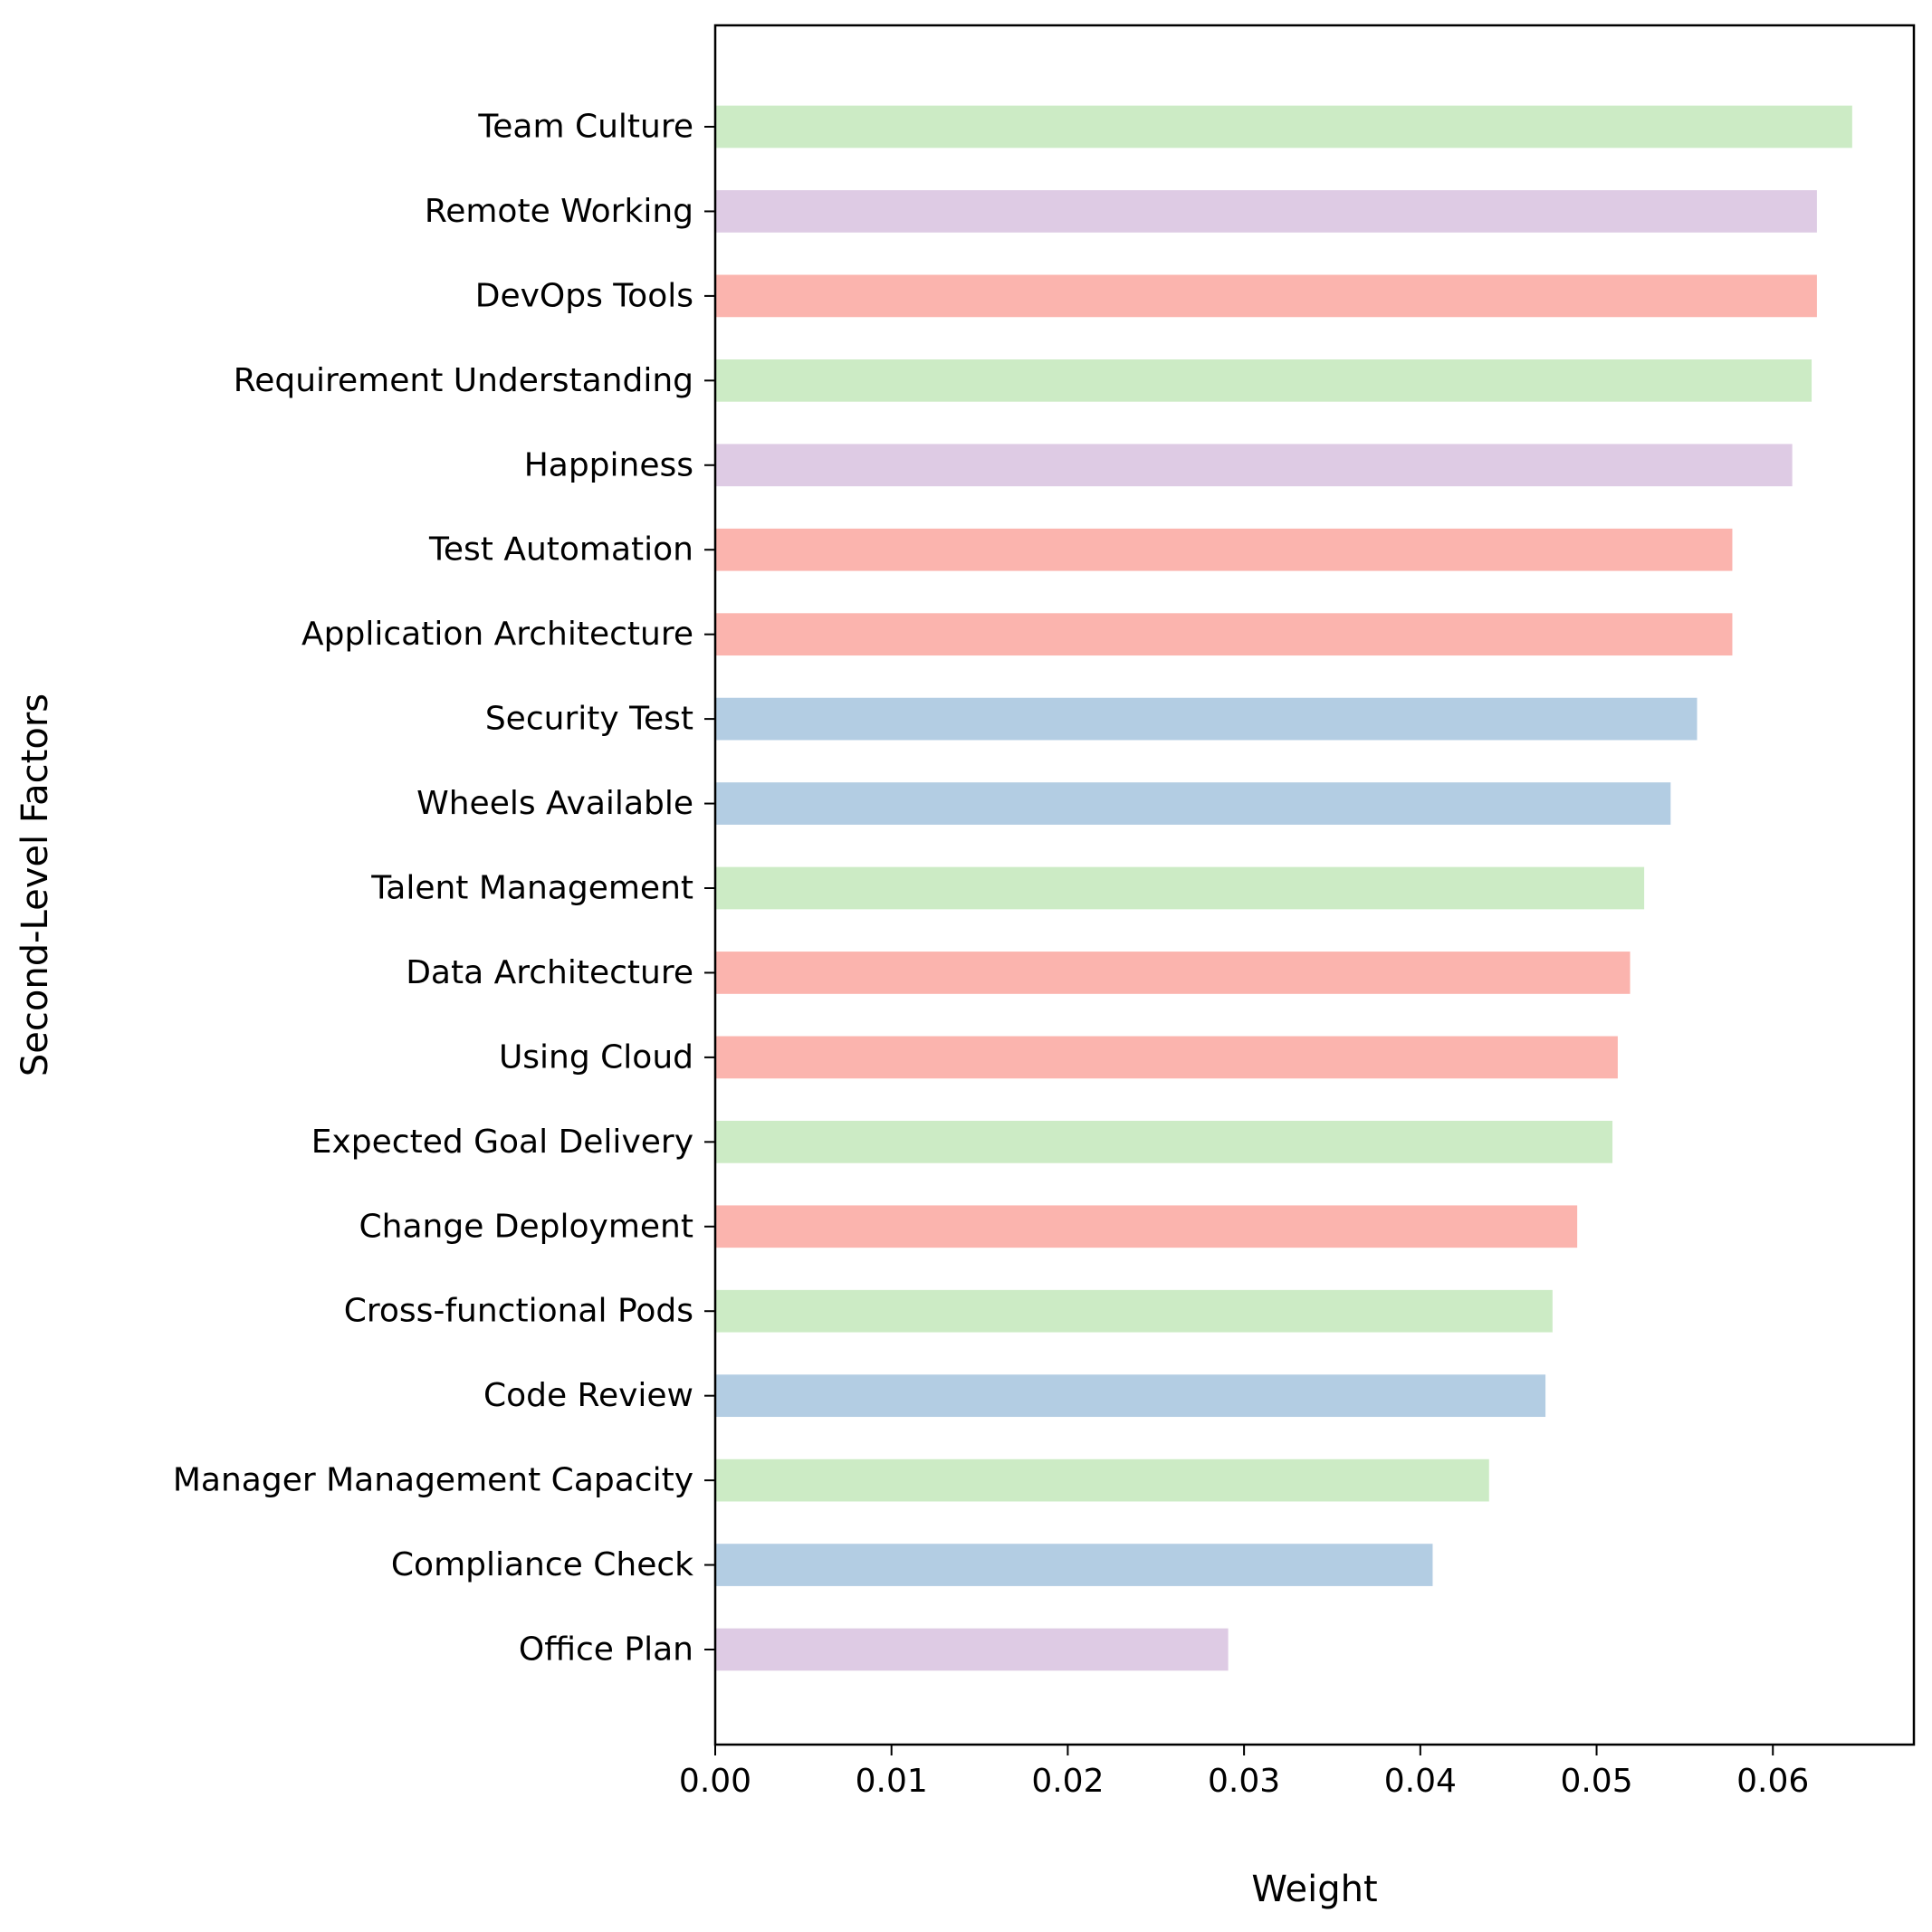  Describe the element at coordinates (1314, 1889) in the screenshot. I see `x-axis-label: Weight` at that location.